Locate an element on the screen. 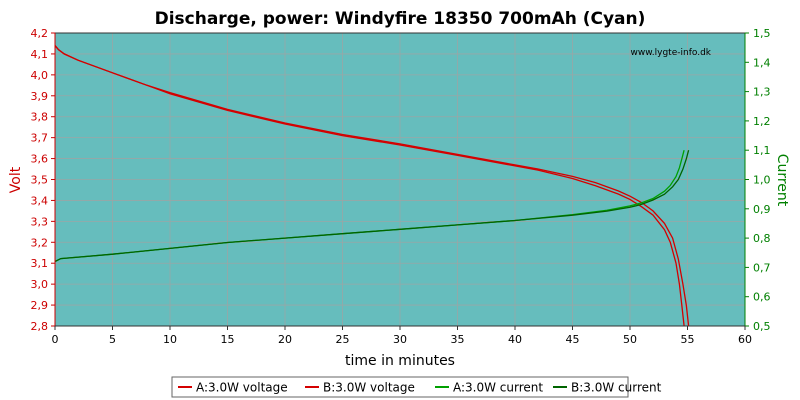  current-tick-label: 1,5 is located at coordinates (762, 33).